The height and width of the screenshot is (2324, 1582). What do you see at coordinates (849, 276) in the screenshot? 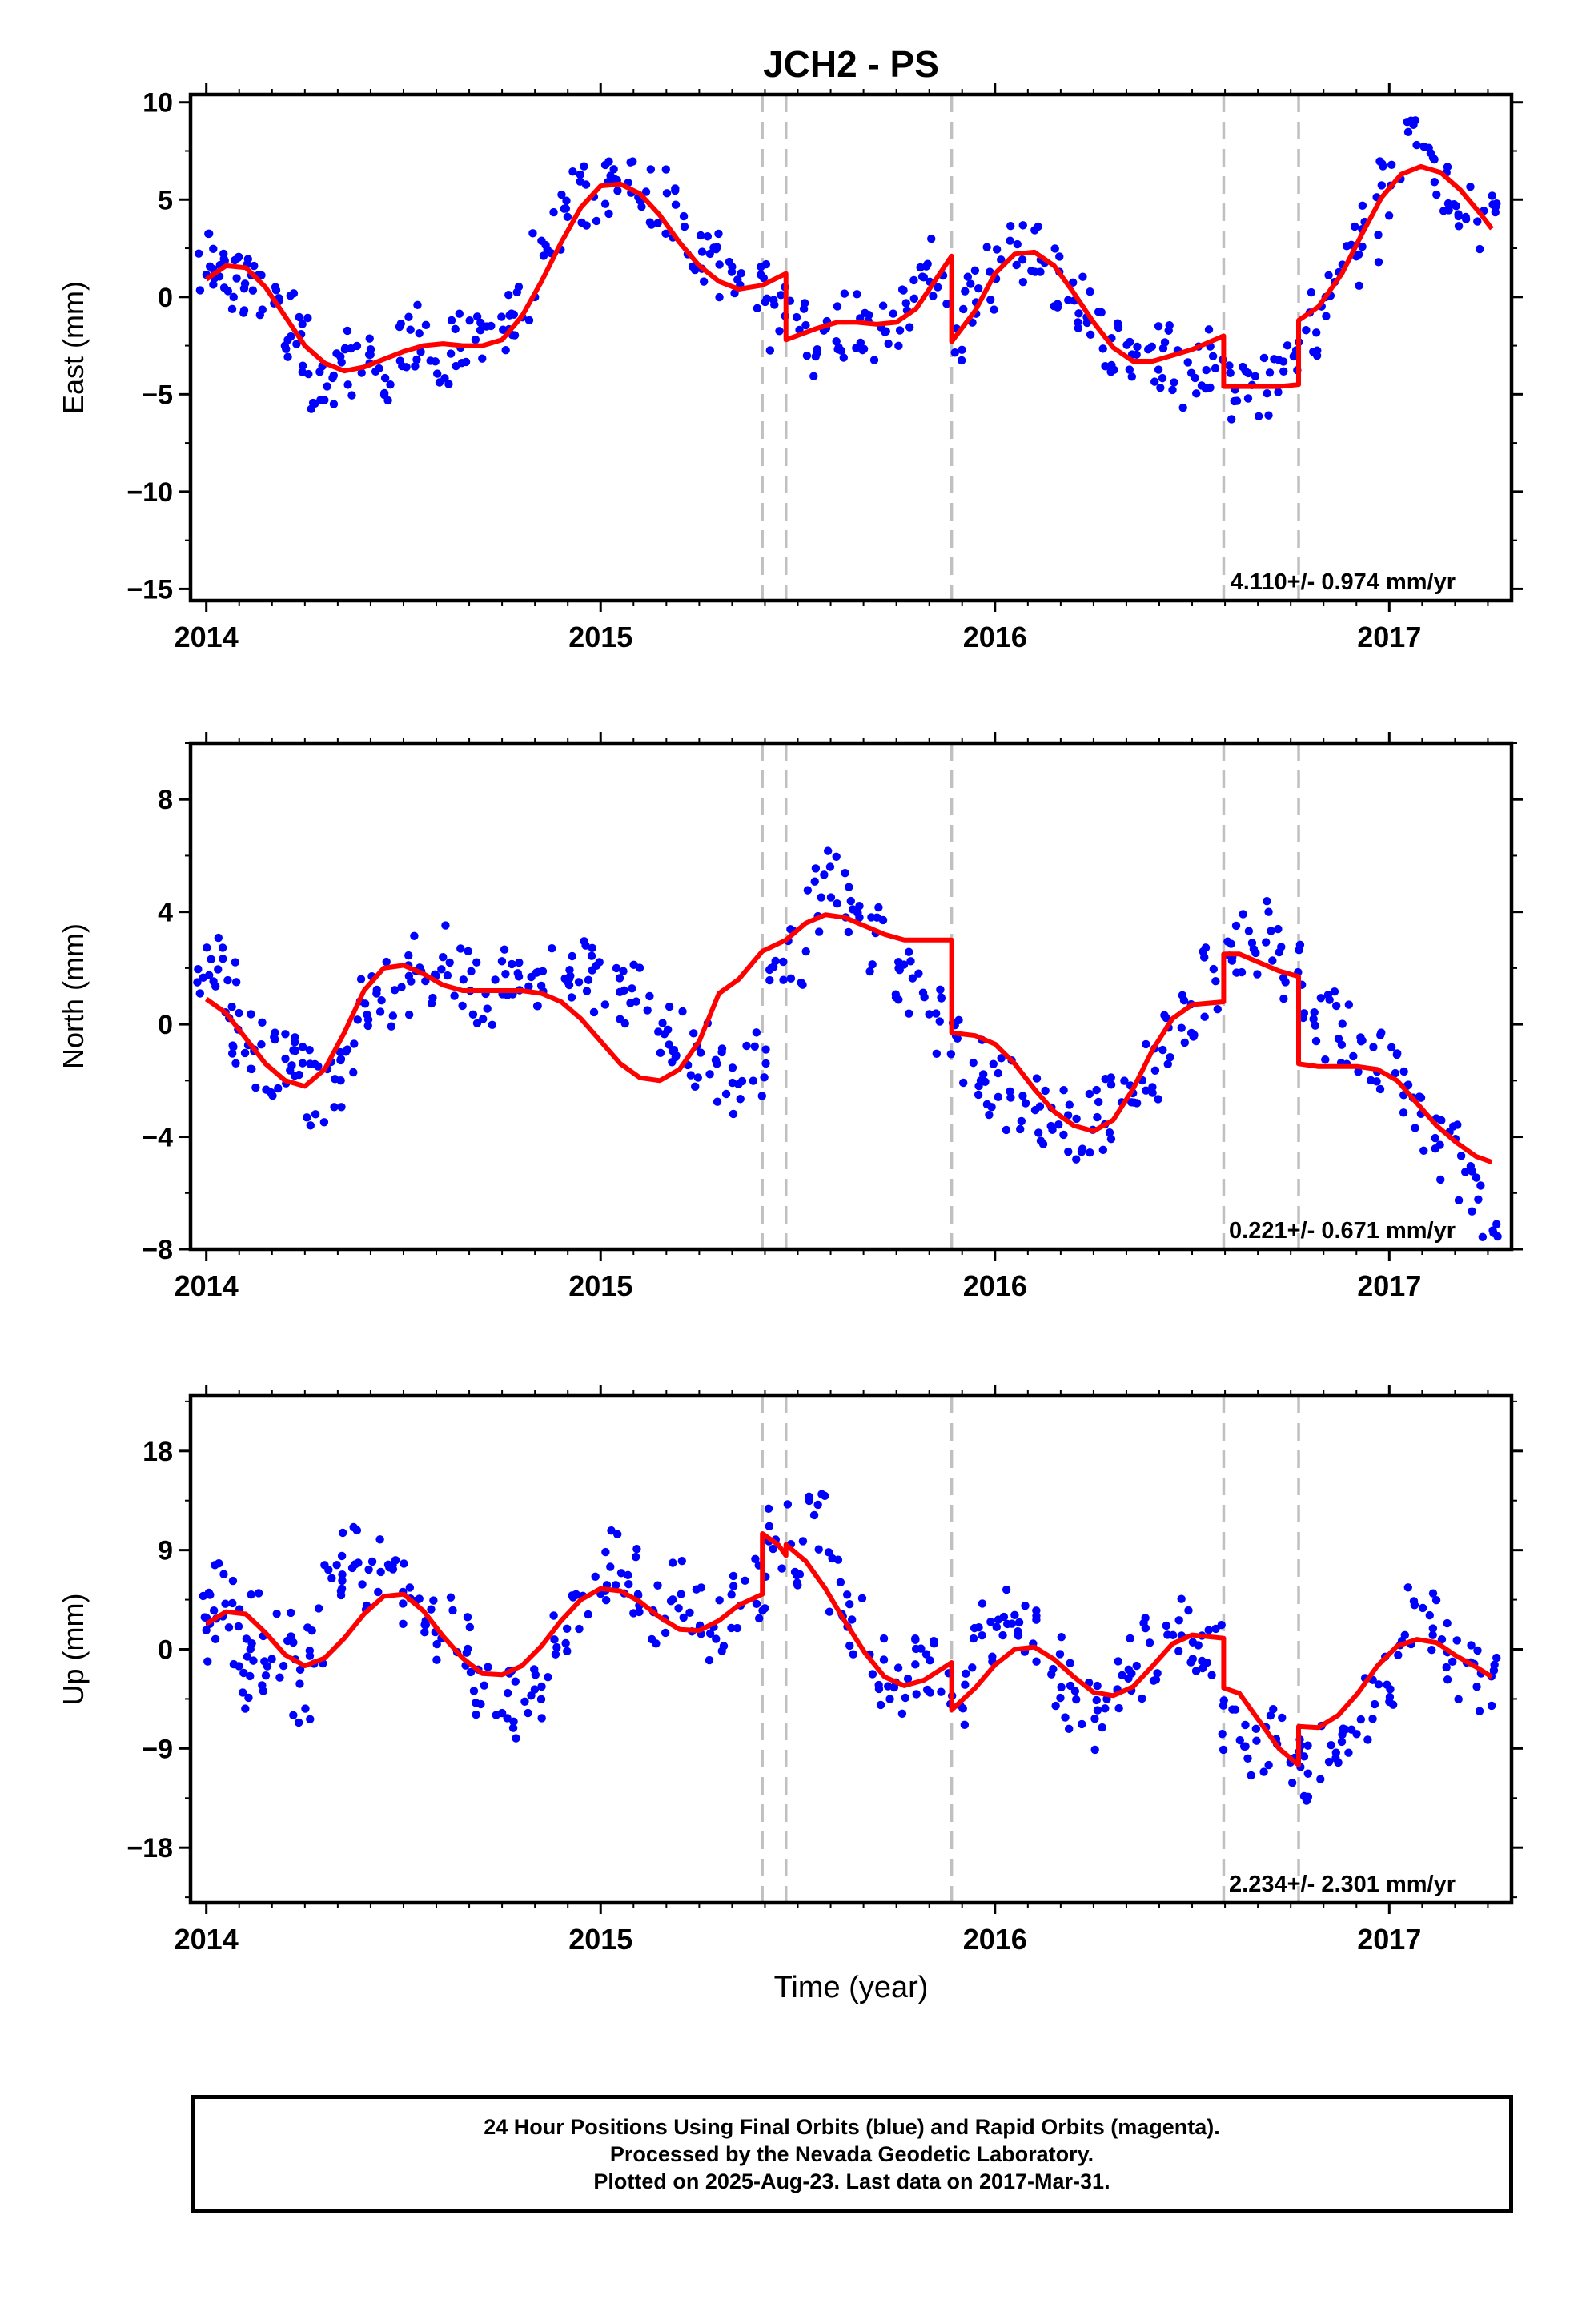
I see `model-line` at bounding box center [849, 276].